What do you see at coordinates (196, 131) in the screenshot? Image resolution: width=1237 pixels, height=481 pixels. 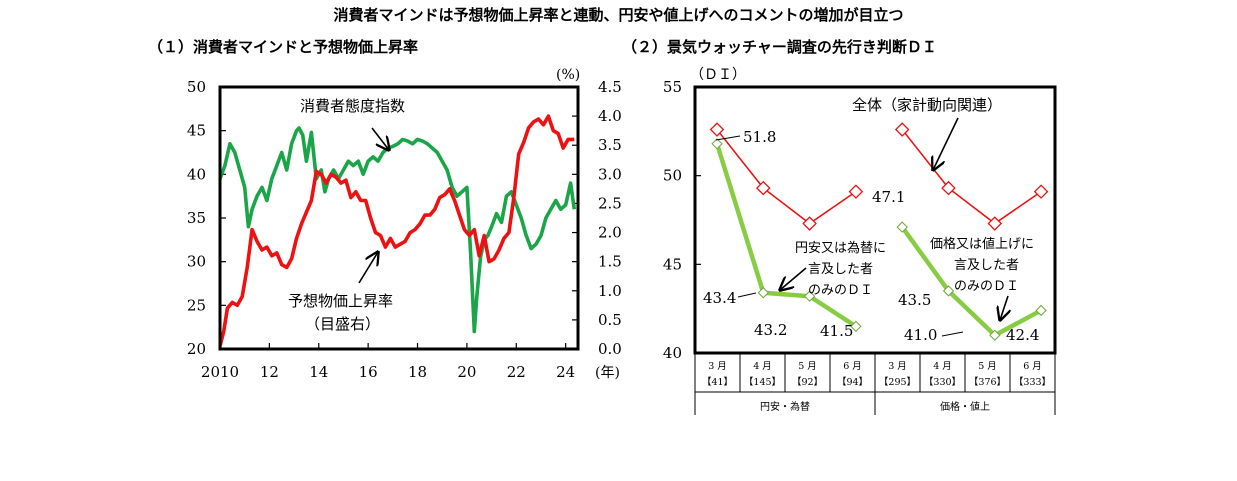 I see `y-left-tick-label: 45` at bounding box center [196, 131].